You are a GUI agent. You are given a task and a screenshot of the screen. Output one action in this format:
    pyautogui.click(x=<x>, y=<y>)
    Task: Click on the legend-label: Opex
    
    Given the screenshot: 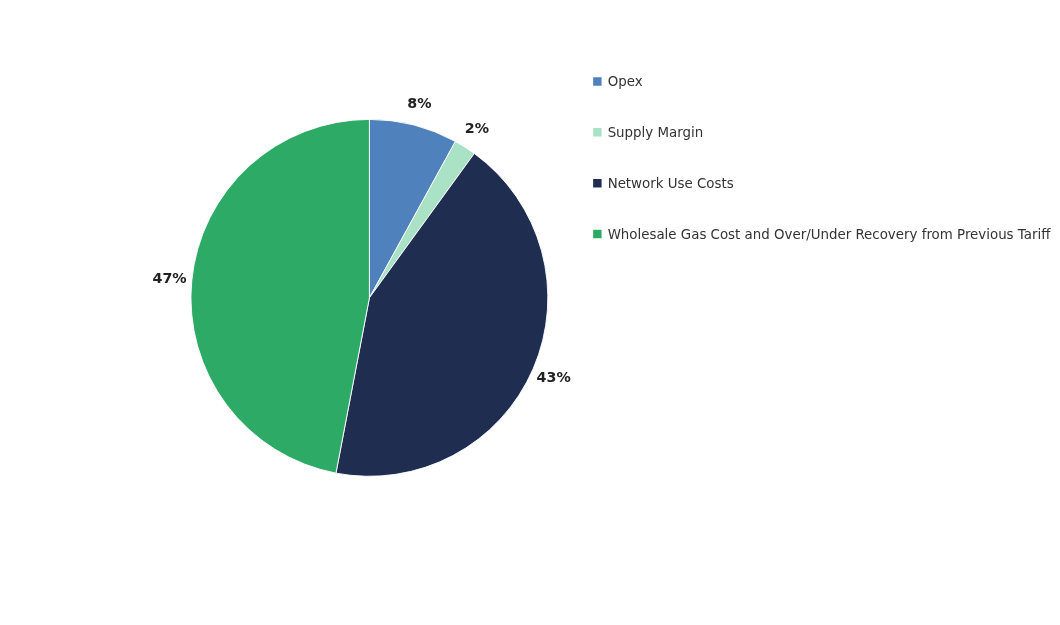 What is the action you would take?
    pyautogui.click(x=625, y=81)
    